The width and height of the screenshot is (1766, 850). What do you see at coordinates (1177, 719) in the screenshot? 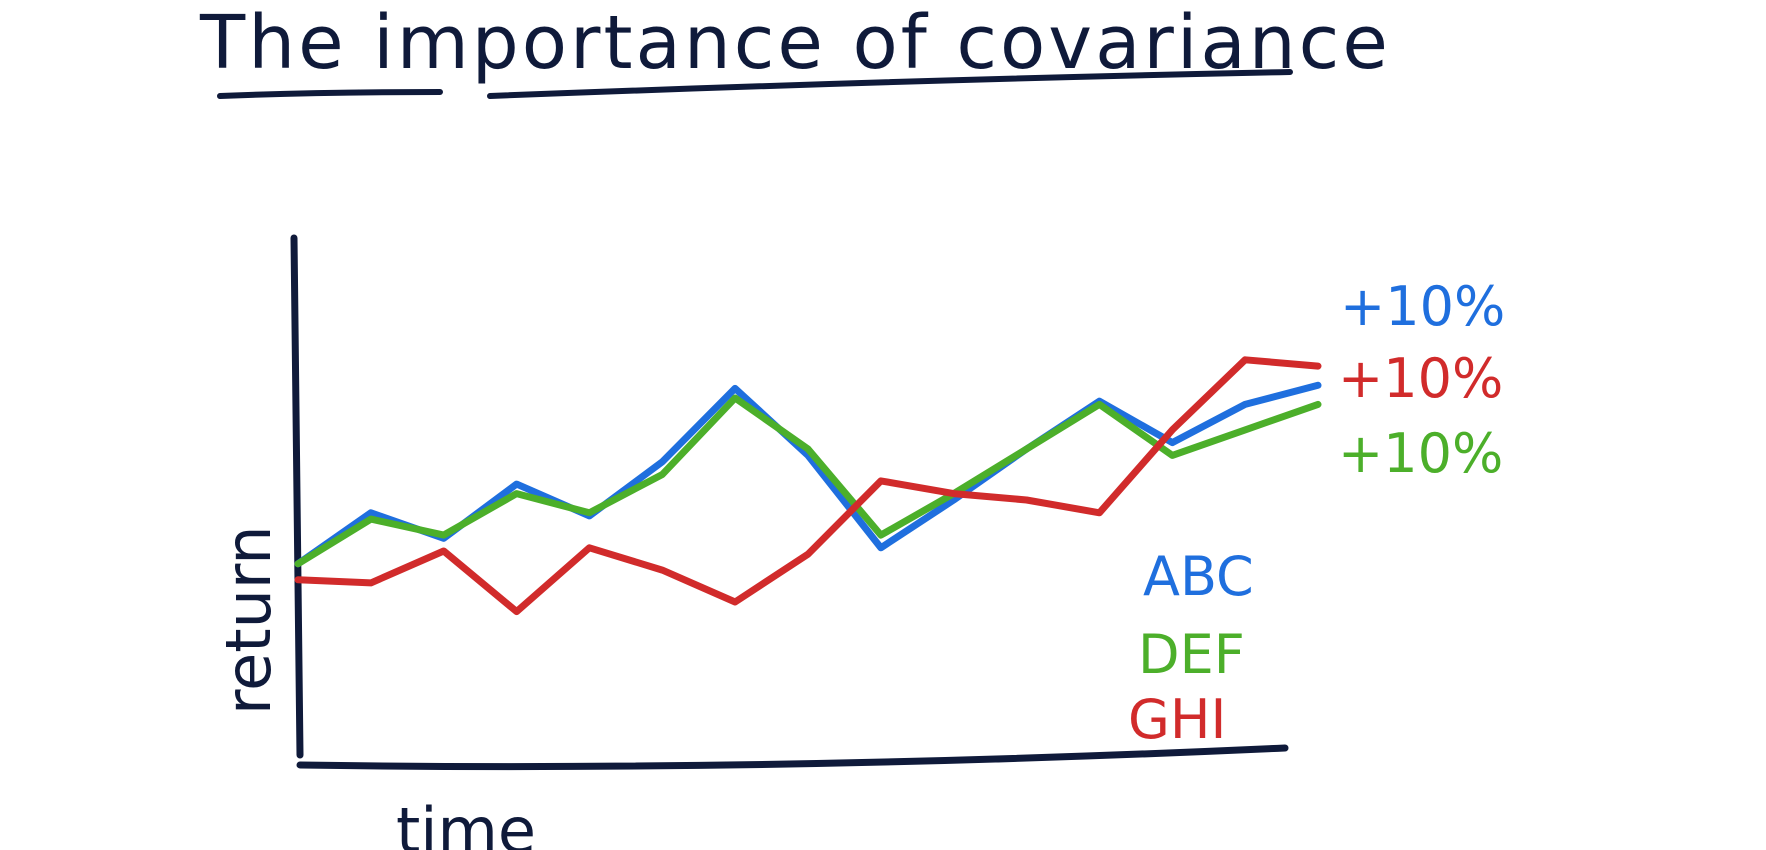
I see `legend-entry-ghi: GHI` at bounding box center [1177, 719].